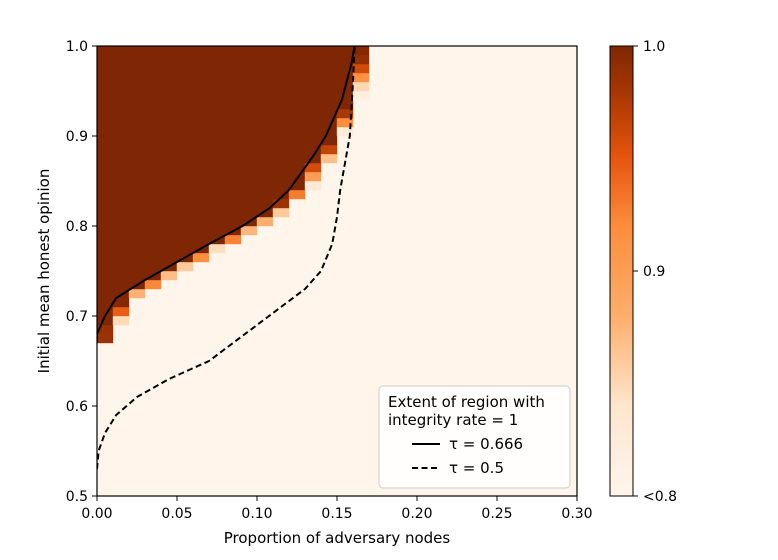 The width and height of the screenshot is (778, 560). What do you see at coordinates (496, 514) in the screenshot?
I see `x-tick-label: 0.25` at bounding box center [496, 514].